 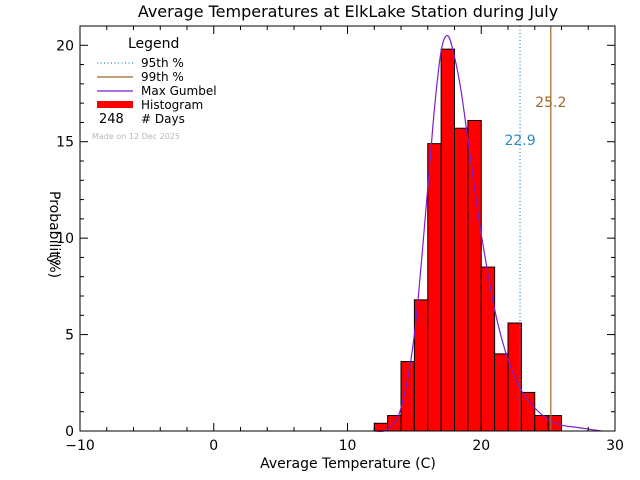 I want to click on legend-99th-label: 99th %, so click(x=162, y=77).